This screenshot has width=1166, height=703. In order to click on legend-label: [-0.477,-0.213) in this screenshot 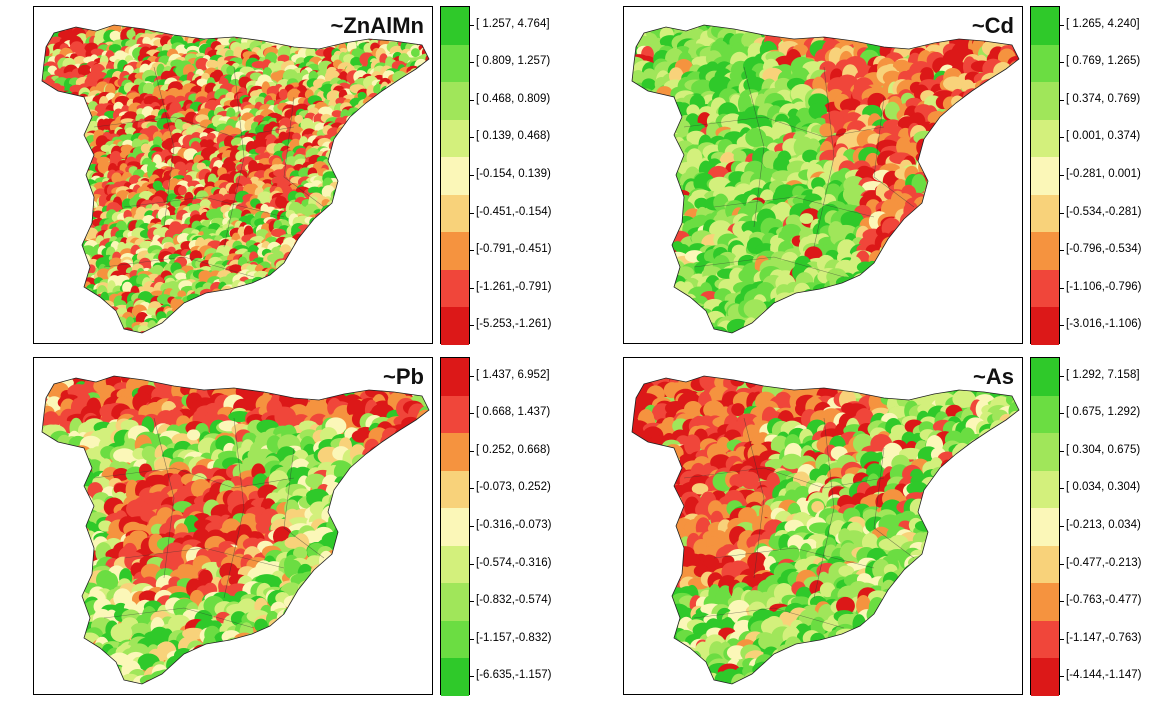, I will do `click(1104, 562)`.